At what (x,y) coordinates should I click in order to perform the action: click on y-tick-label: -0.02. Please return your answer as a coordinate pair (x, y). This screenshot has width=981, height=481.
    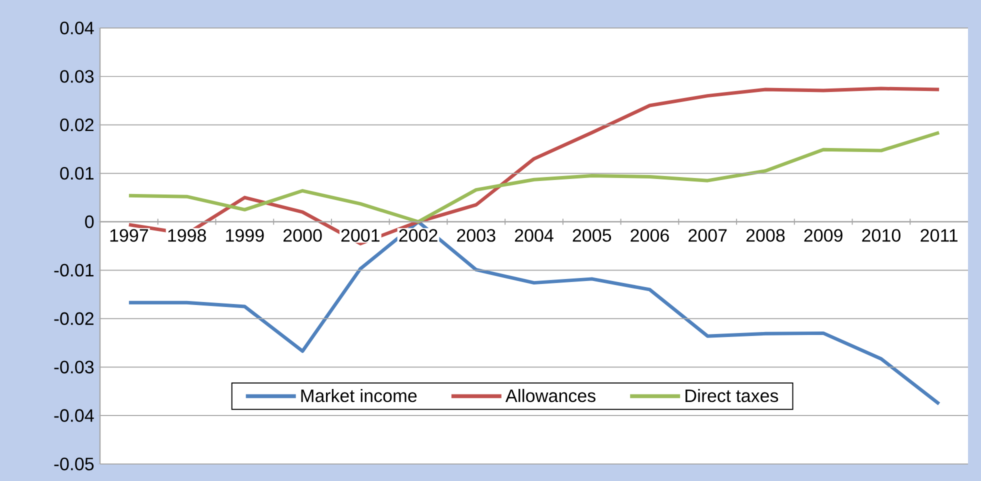
    Looking at the image, I should click on (74, 318).